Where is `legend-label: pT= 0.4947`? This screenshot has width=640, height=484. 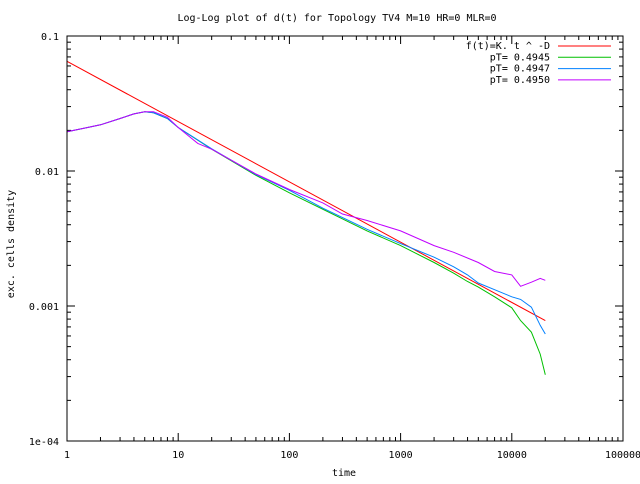
legend-label: pT= 0.4947 is located at coordinates (520, 69).